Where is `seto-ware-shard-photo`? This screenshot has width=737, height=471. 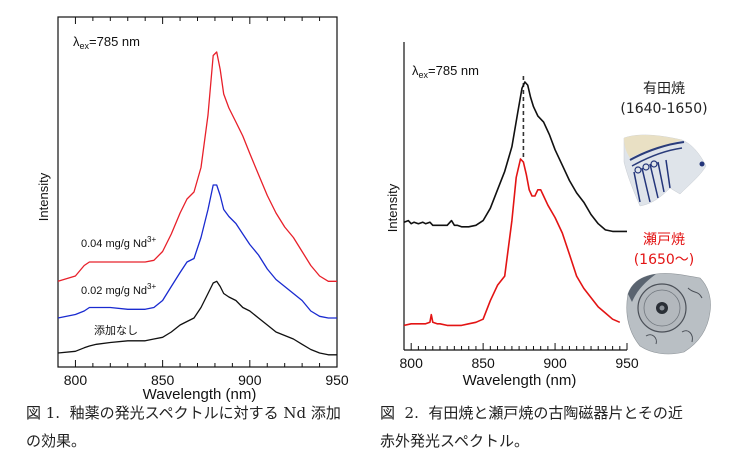 seto-ware-shard-photo is located at coordinates (668, 314).